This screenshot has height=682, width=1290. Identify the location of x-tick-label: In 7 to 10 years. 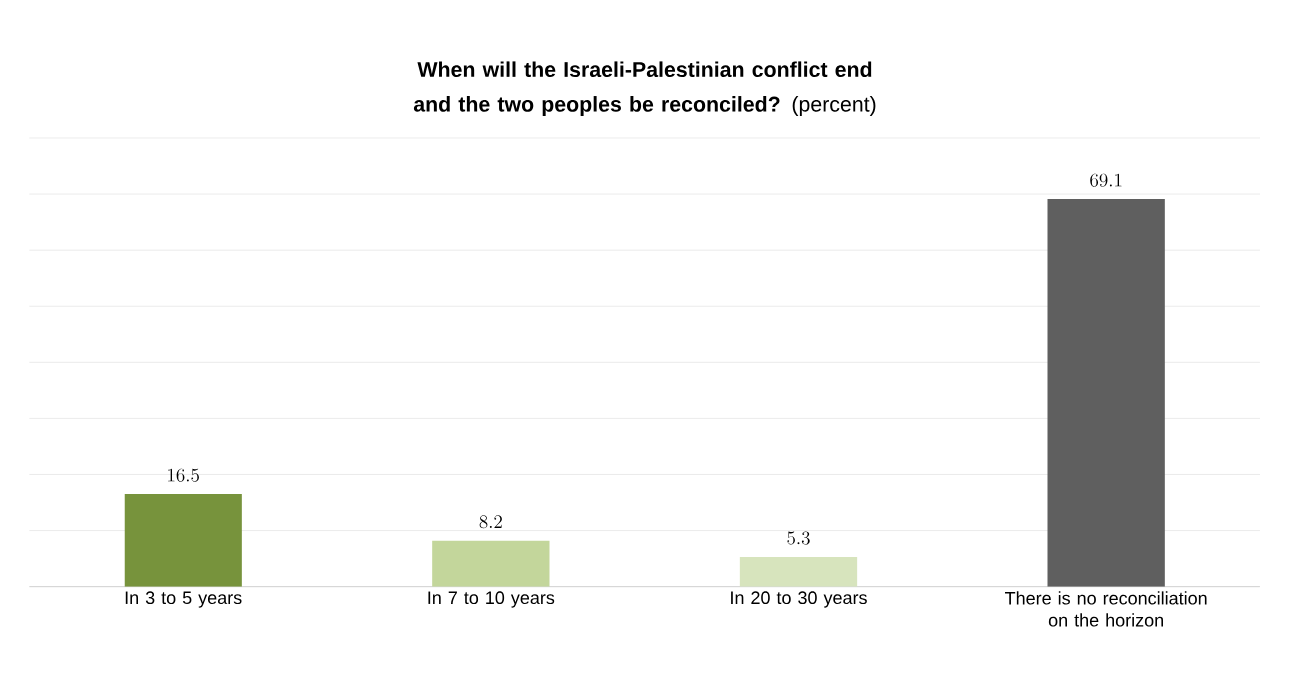
(491, 599).